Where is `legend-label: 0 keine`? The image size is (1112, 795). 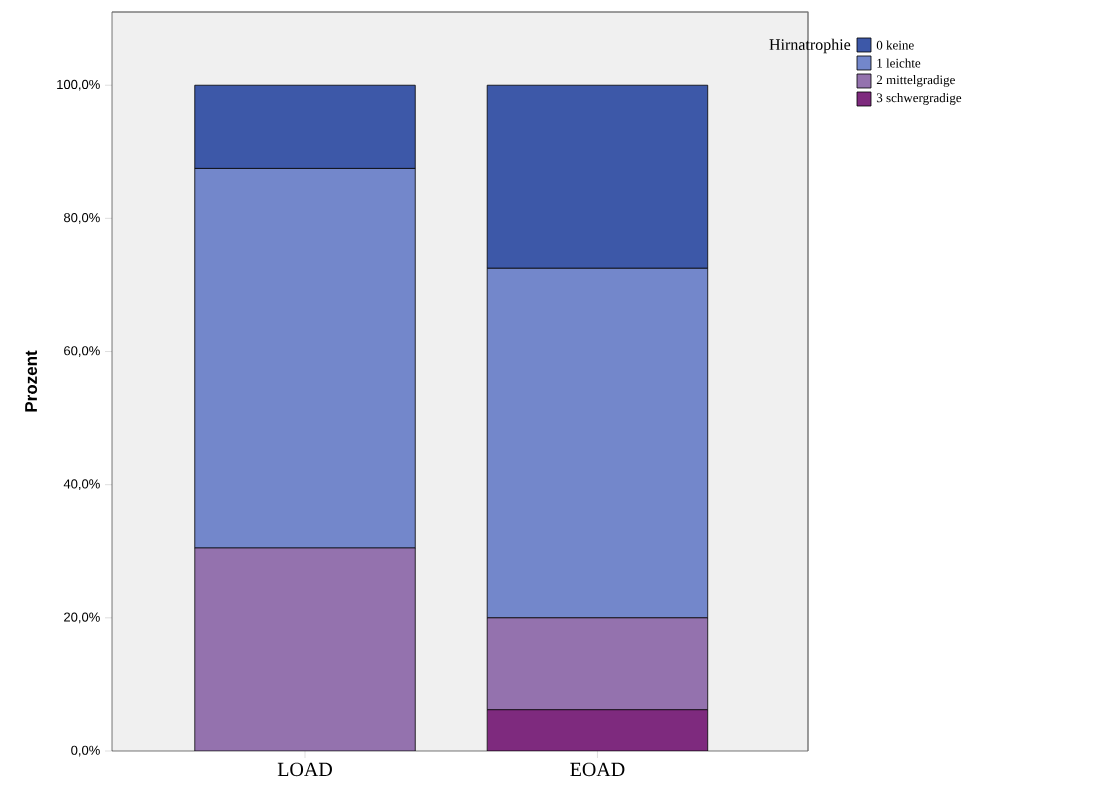 legend-label: 0 keine is located at coordinates (895, 45).